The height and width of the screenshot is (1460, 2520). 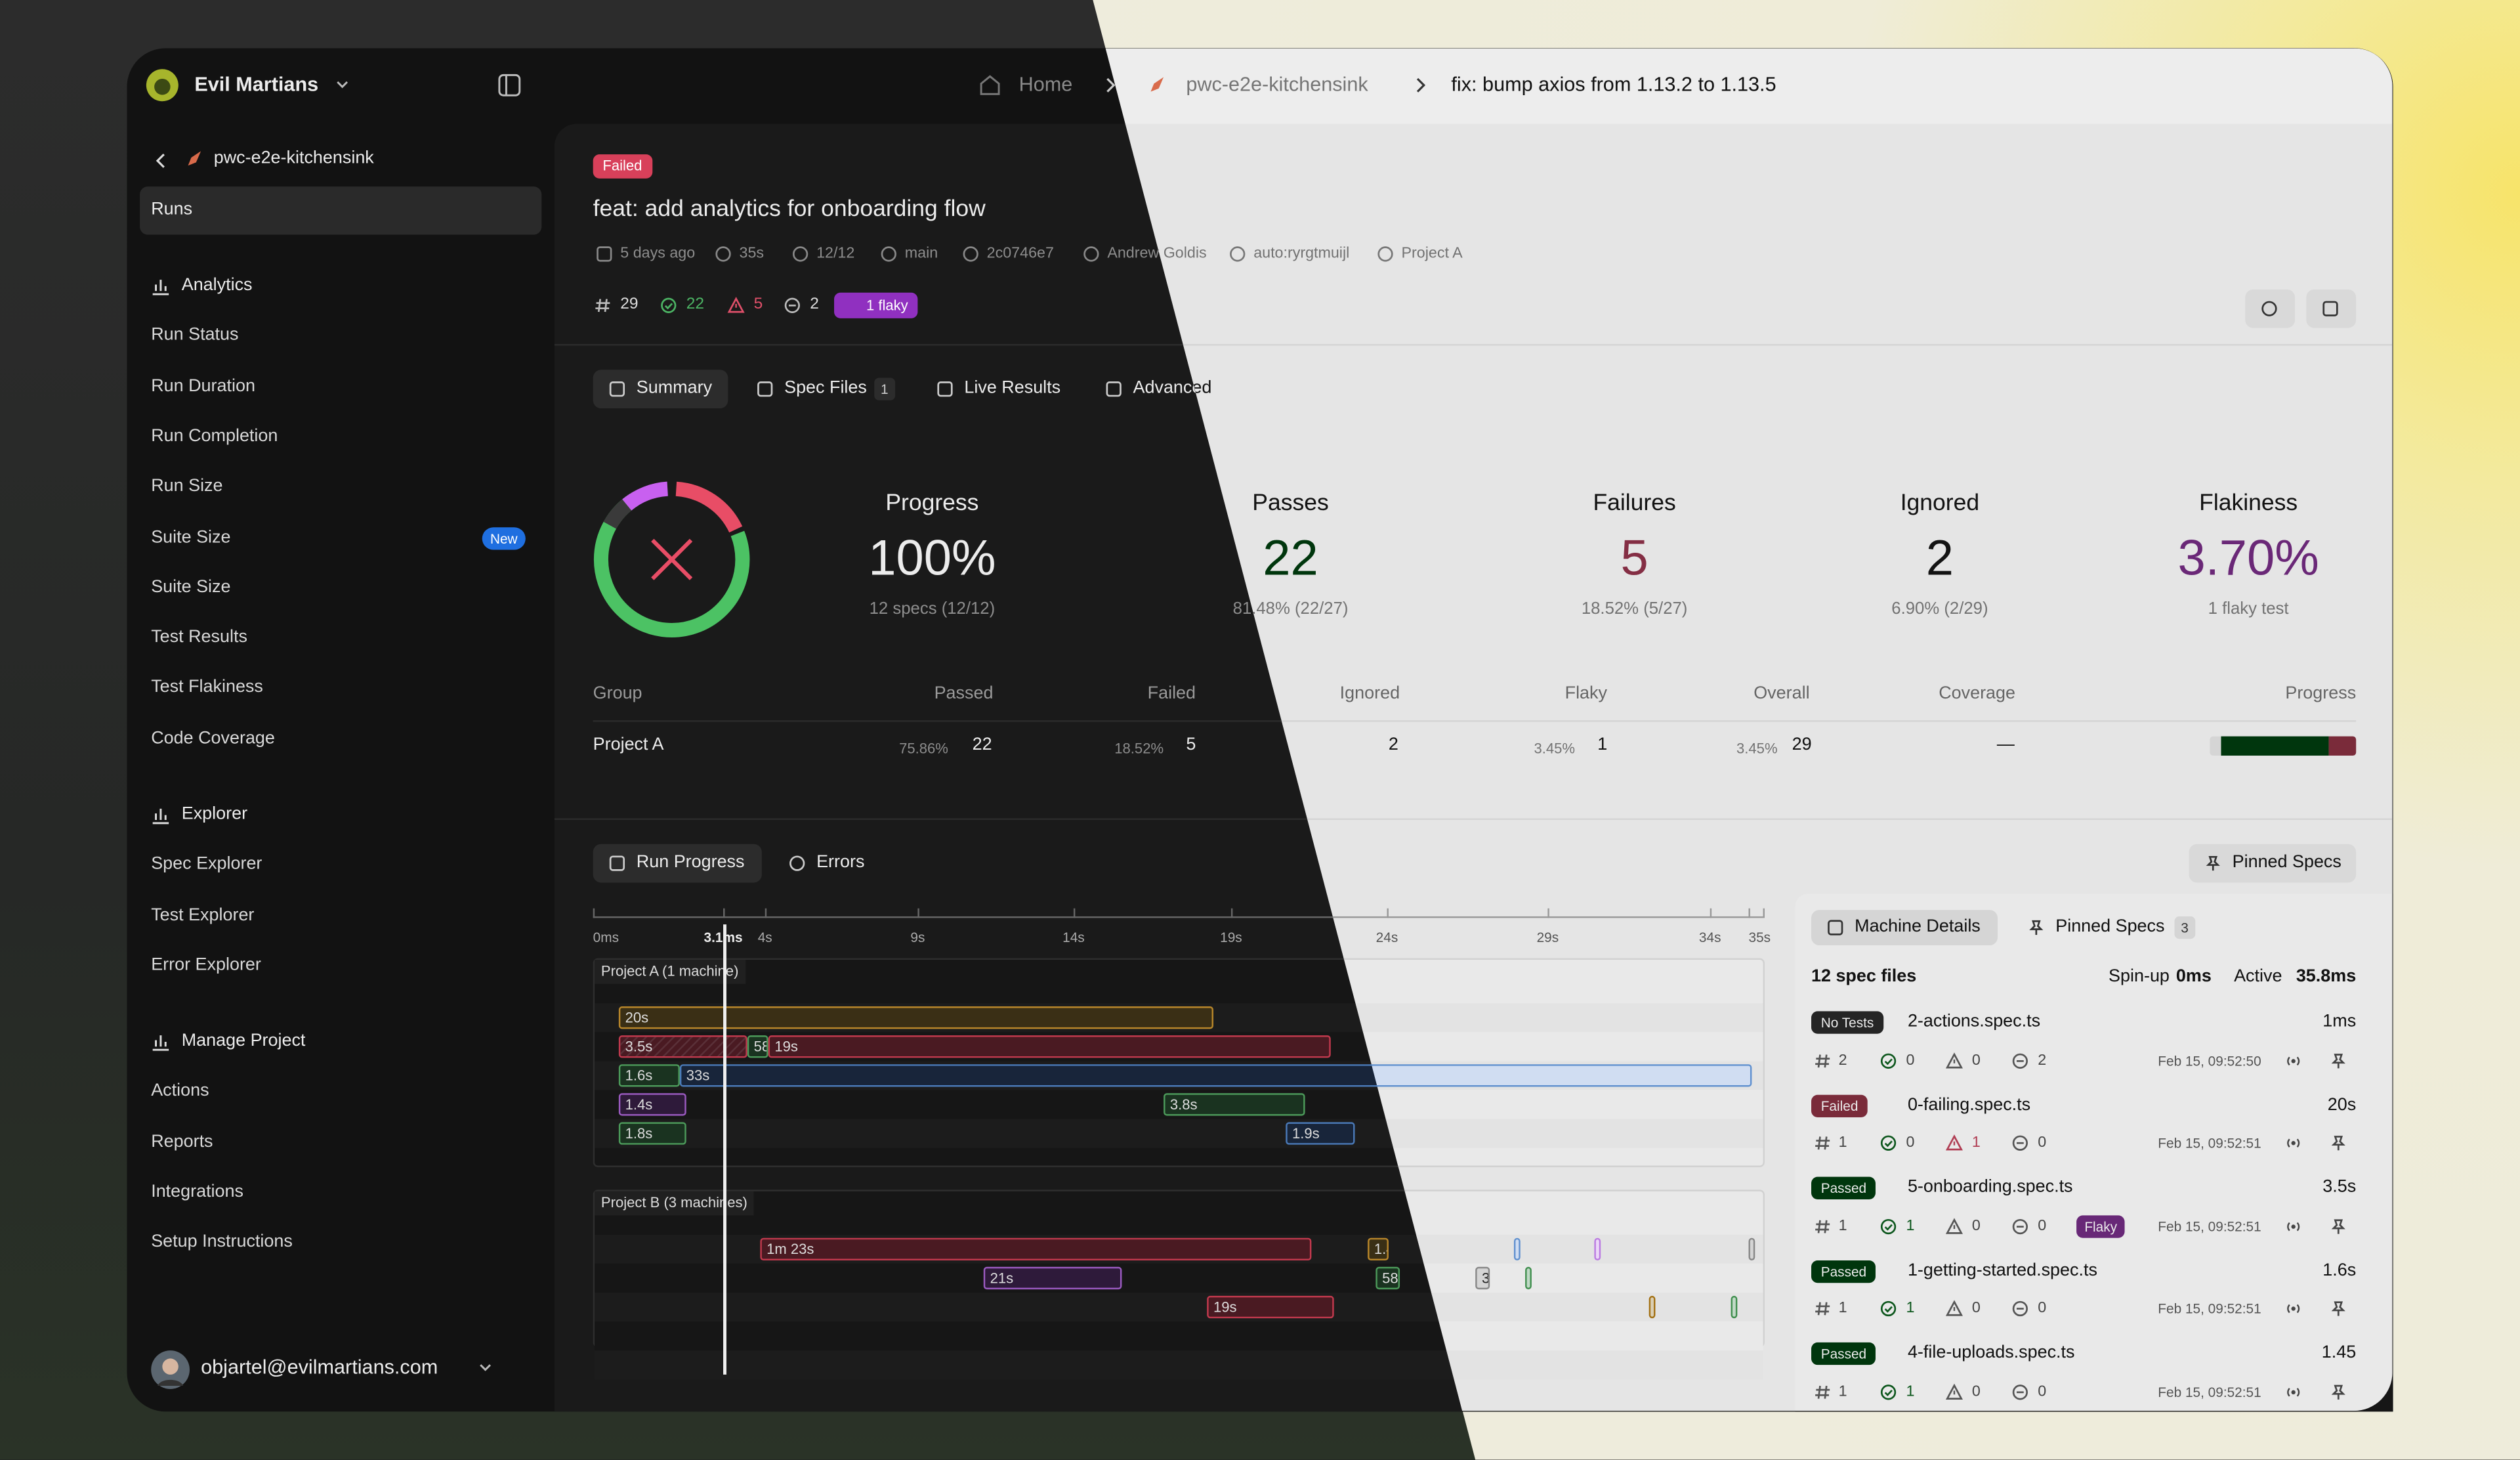 What do you see at coordinates (1969, 1104) in the screenshot?
I see `spec-name: 0-failing.spec.ts` at bounding box center [1969, 1104].